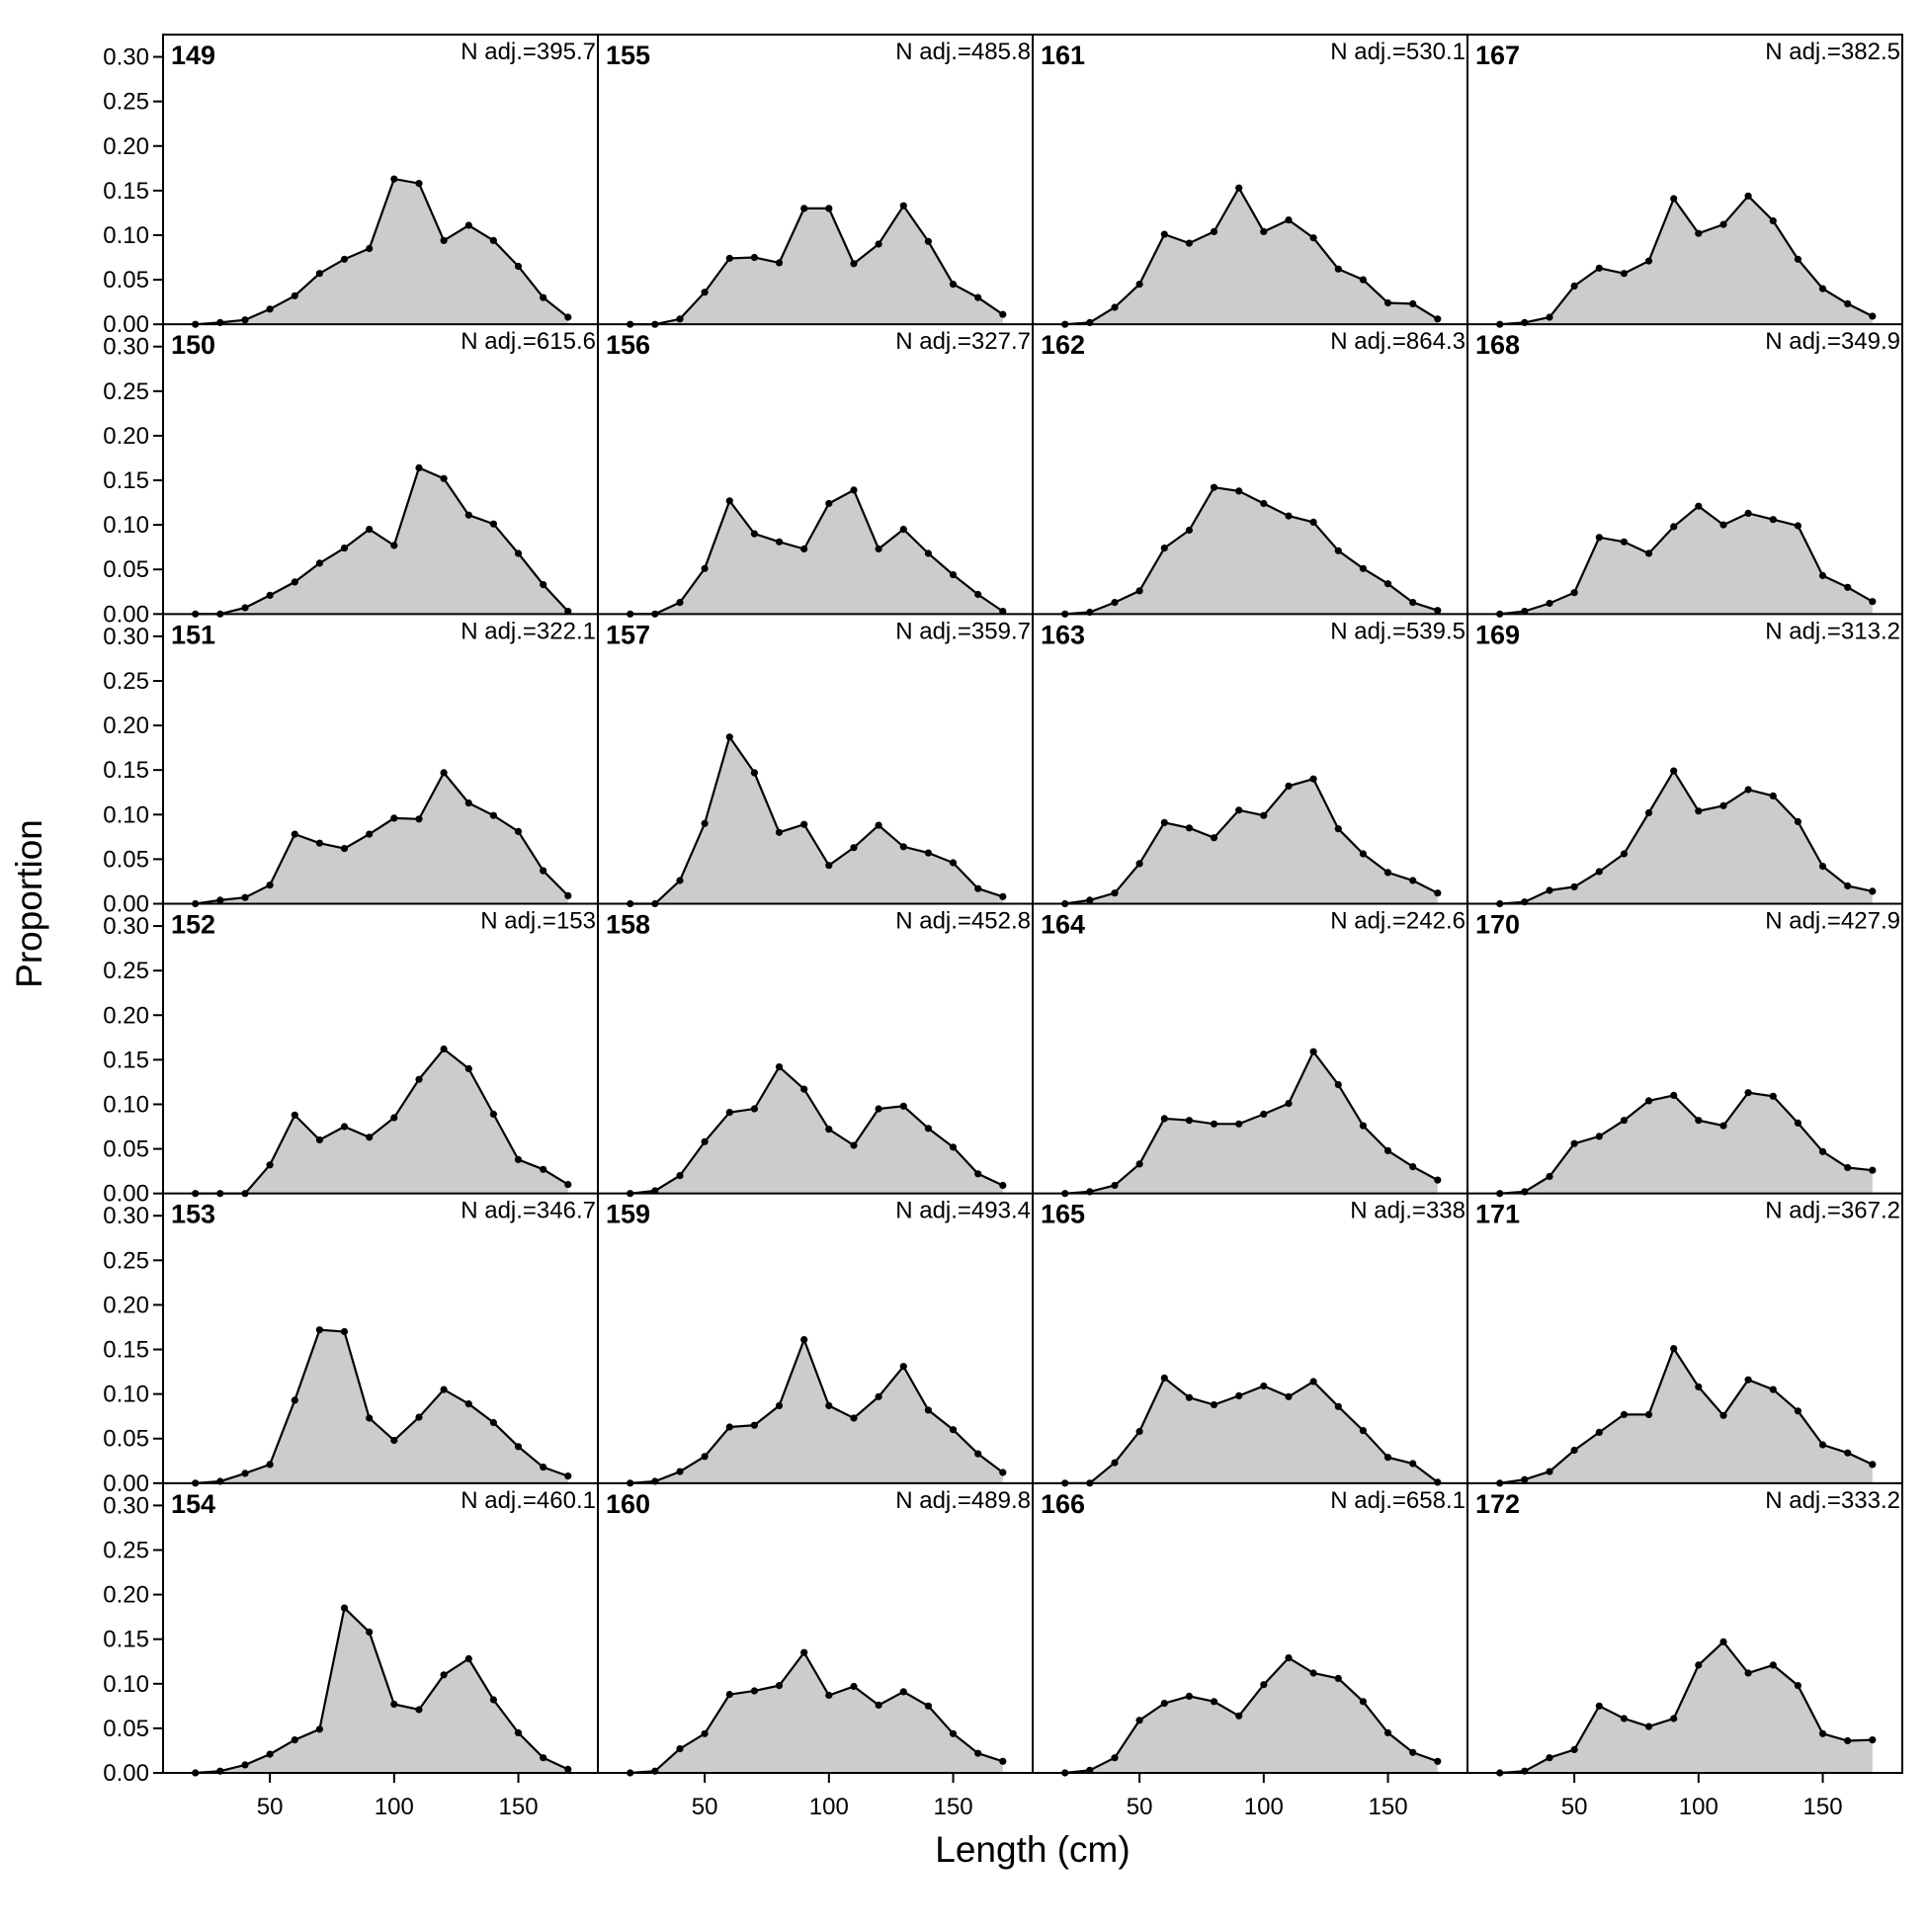 The width and height of the screenshot is (1927, 1932). I want to click on n-adj-label: N adj.=242.6, so click(1398, 921).